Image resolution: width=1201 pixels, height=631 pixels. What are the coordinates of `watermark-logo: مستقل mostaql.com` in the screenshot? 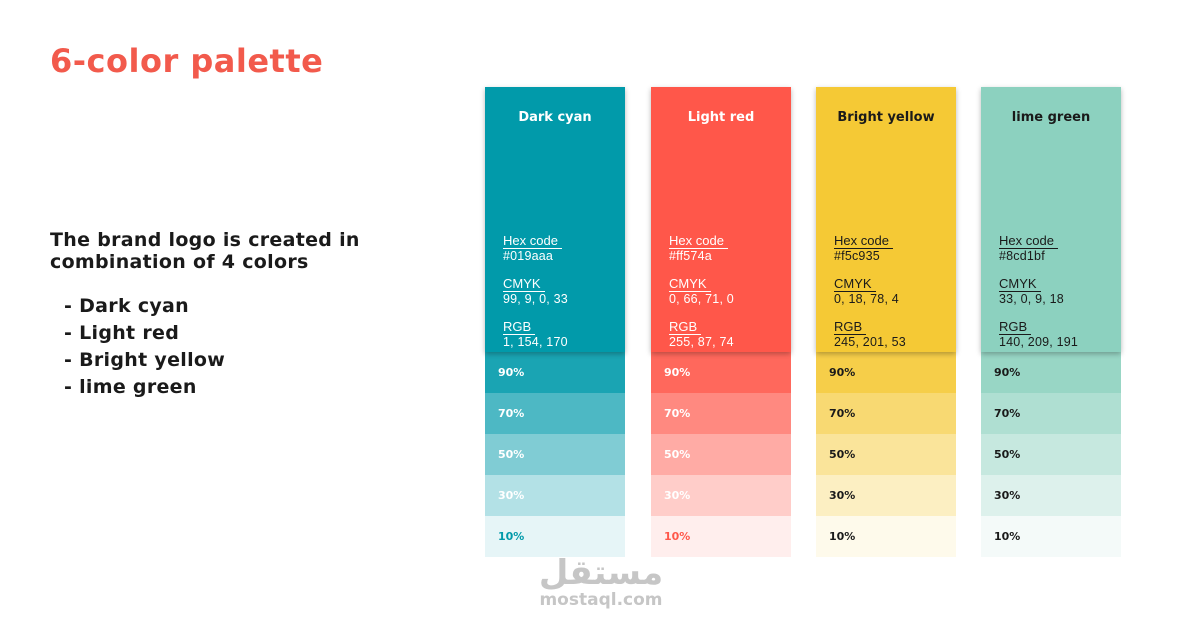 It's located at (601, 583).